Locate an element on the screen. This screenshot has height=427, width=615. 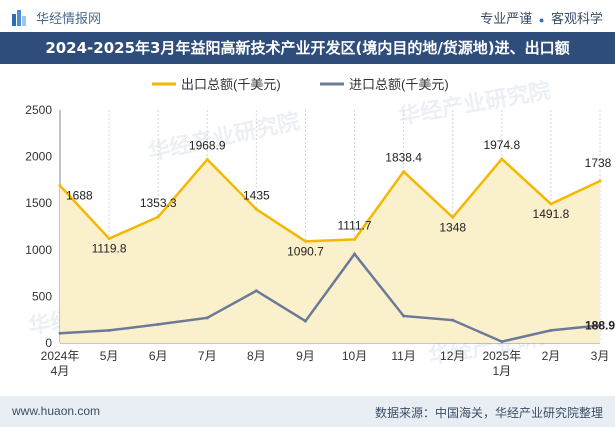
export-data-label: 1111.7 is located at coordinates (355, 225).